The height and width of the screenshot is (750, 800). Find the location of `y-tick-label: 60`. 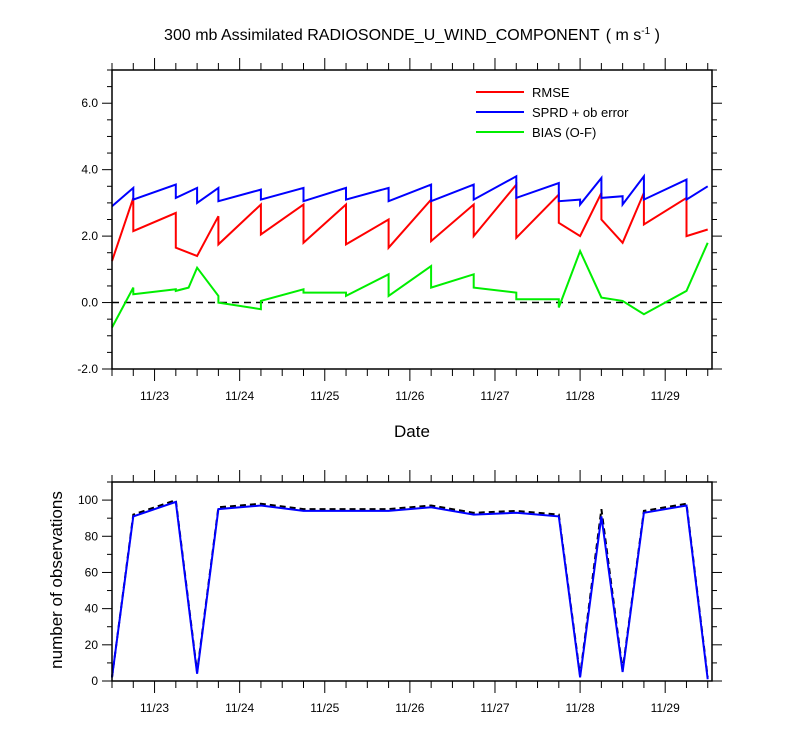

y-tick-label: 60 is located at coordinates (92, 572).